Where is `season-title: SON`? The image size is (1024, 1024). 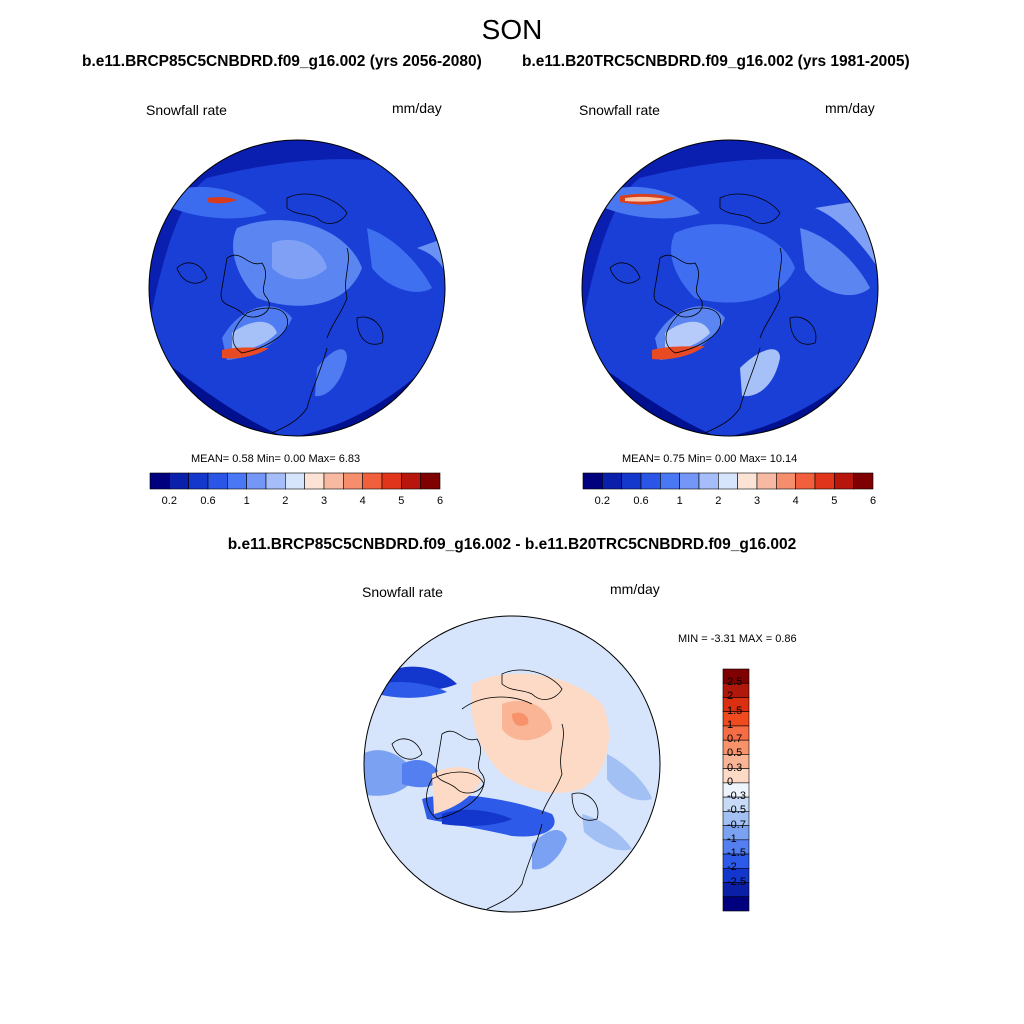 season-title: SON is located at coordinates (512, 29).